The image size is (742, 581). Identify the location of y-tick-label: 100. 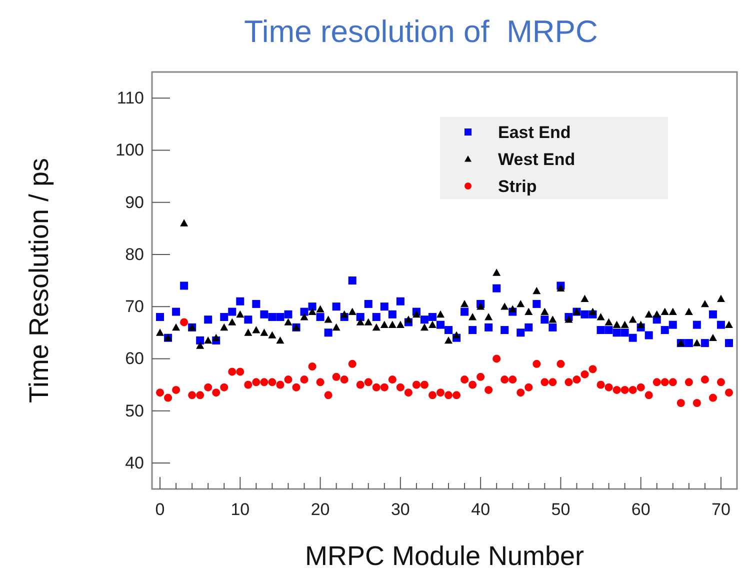
(130, 150).